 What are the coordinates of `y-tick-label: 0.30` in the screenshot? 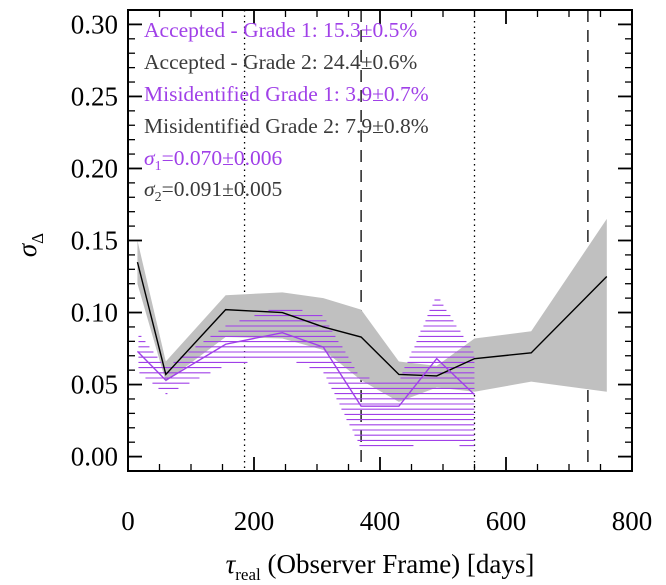 It's located at (94, 24).